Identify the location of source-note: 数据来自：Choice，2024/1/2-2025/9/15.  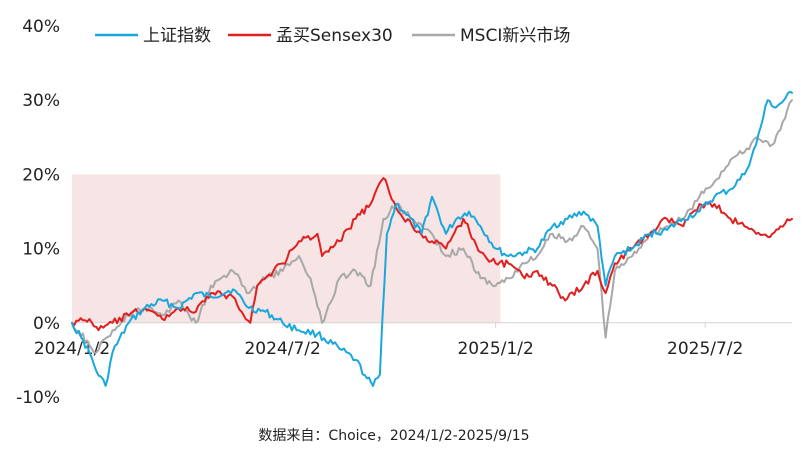
(393, 436).